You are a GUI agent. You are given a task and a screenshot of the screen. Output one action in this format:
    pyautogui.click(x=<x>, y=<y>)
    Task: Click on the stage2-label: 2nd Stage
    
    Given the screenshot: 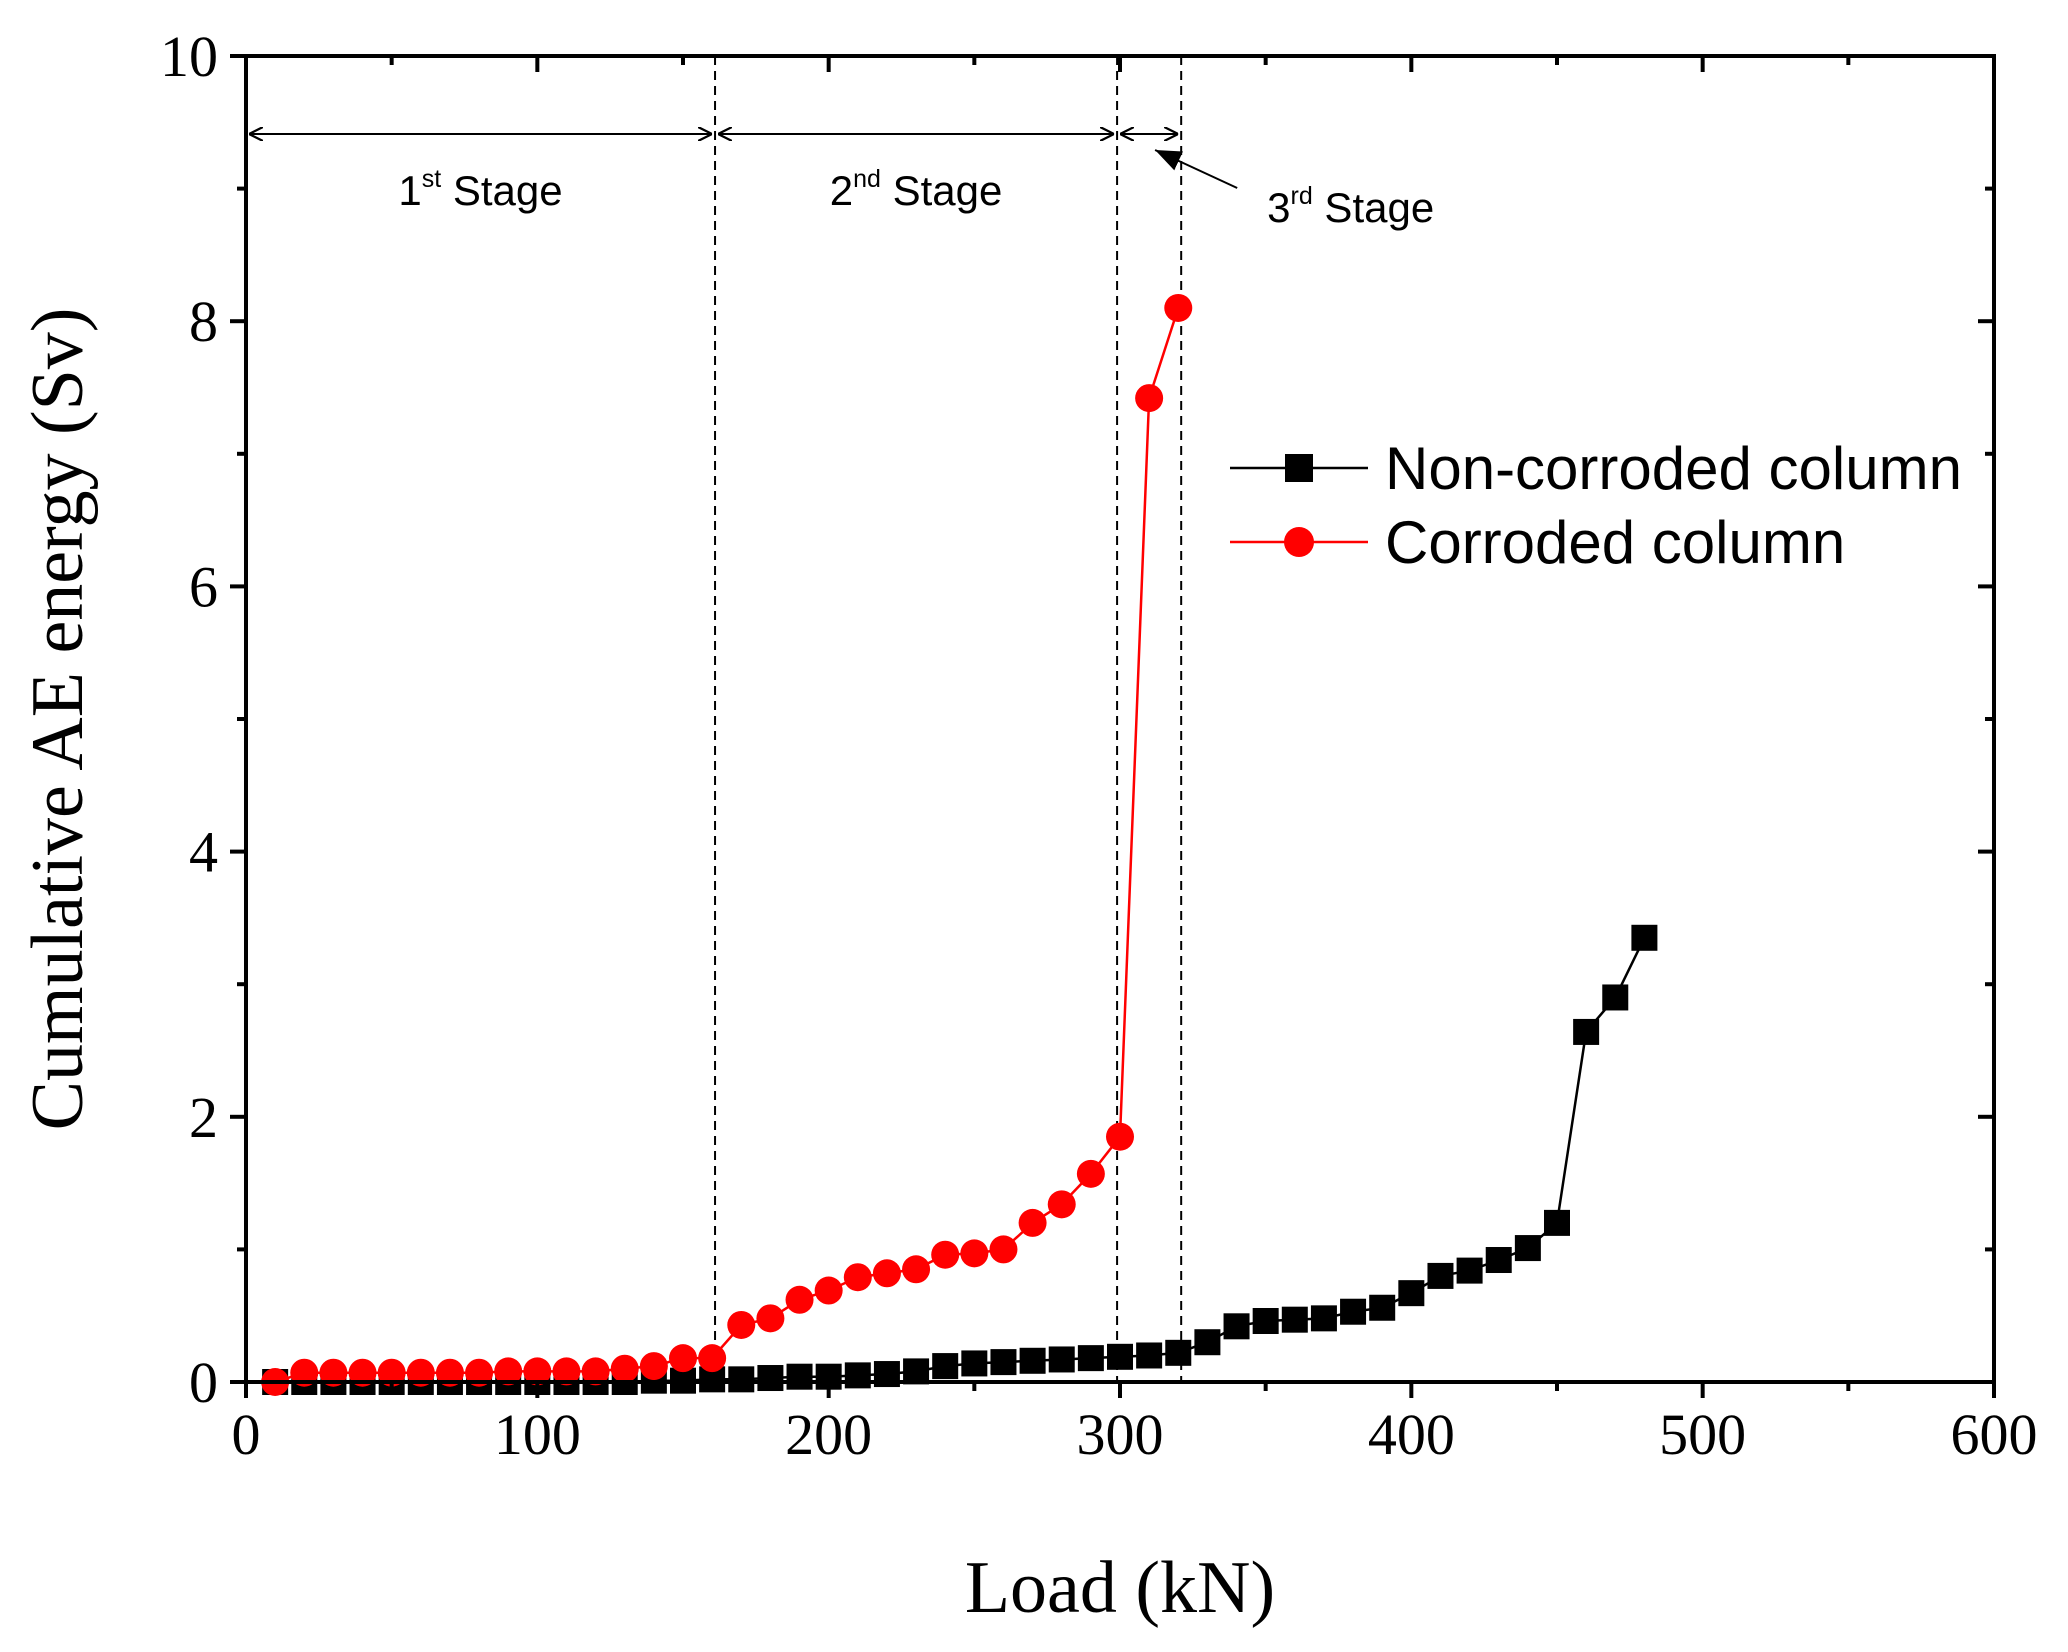 What is the action you would take?
    pyautogui.click(x=916, y=189)
    